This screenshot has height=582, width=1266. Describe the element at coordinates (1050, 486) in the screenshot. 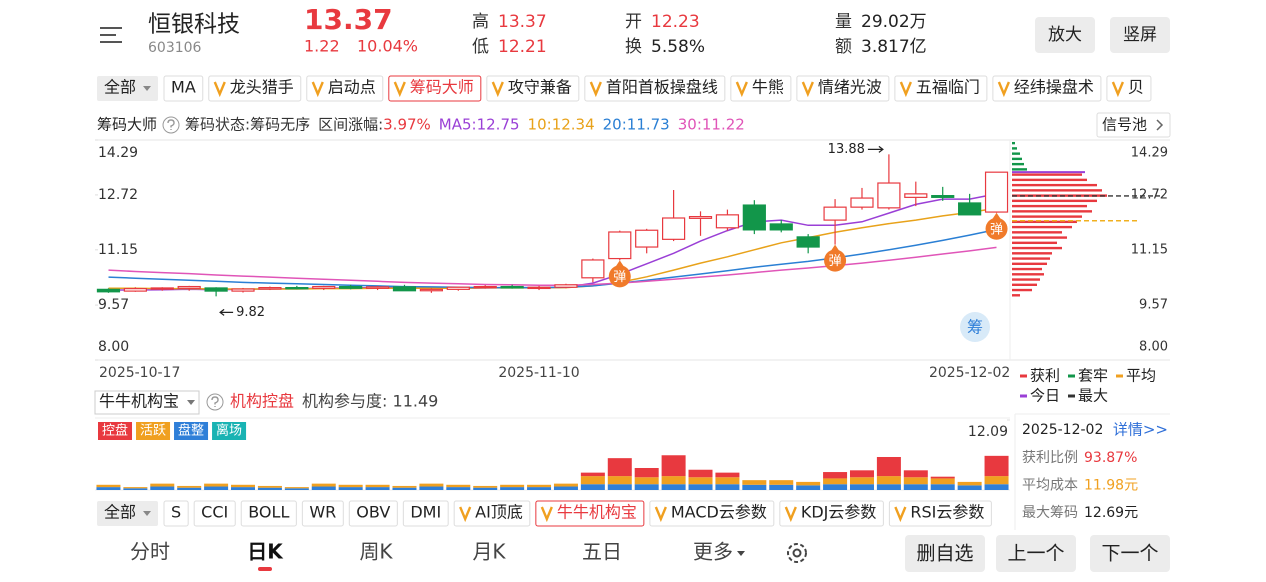

I see `chip-row-label: 平均成本` at that location.